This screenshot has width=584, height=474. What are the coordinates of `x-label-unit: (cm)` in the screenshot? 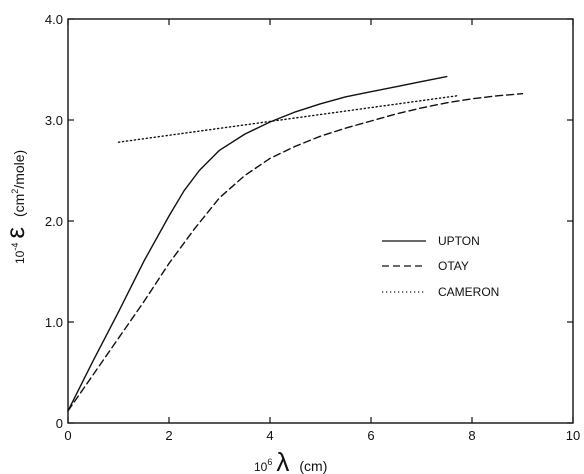 It's located at (313, 466).